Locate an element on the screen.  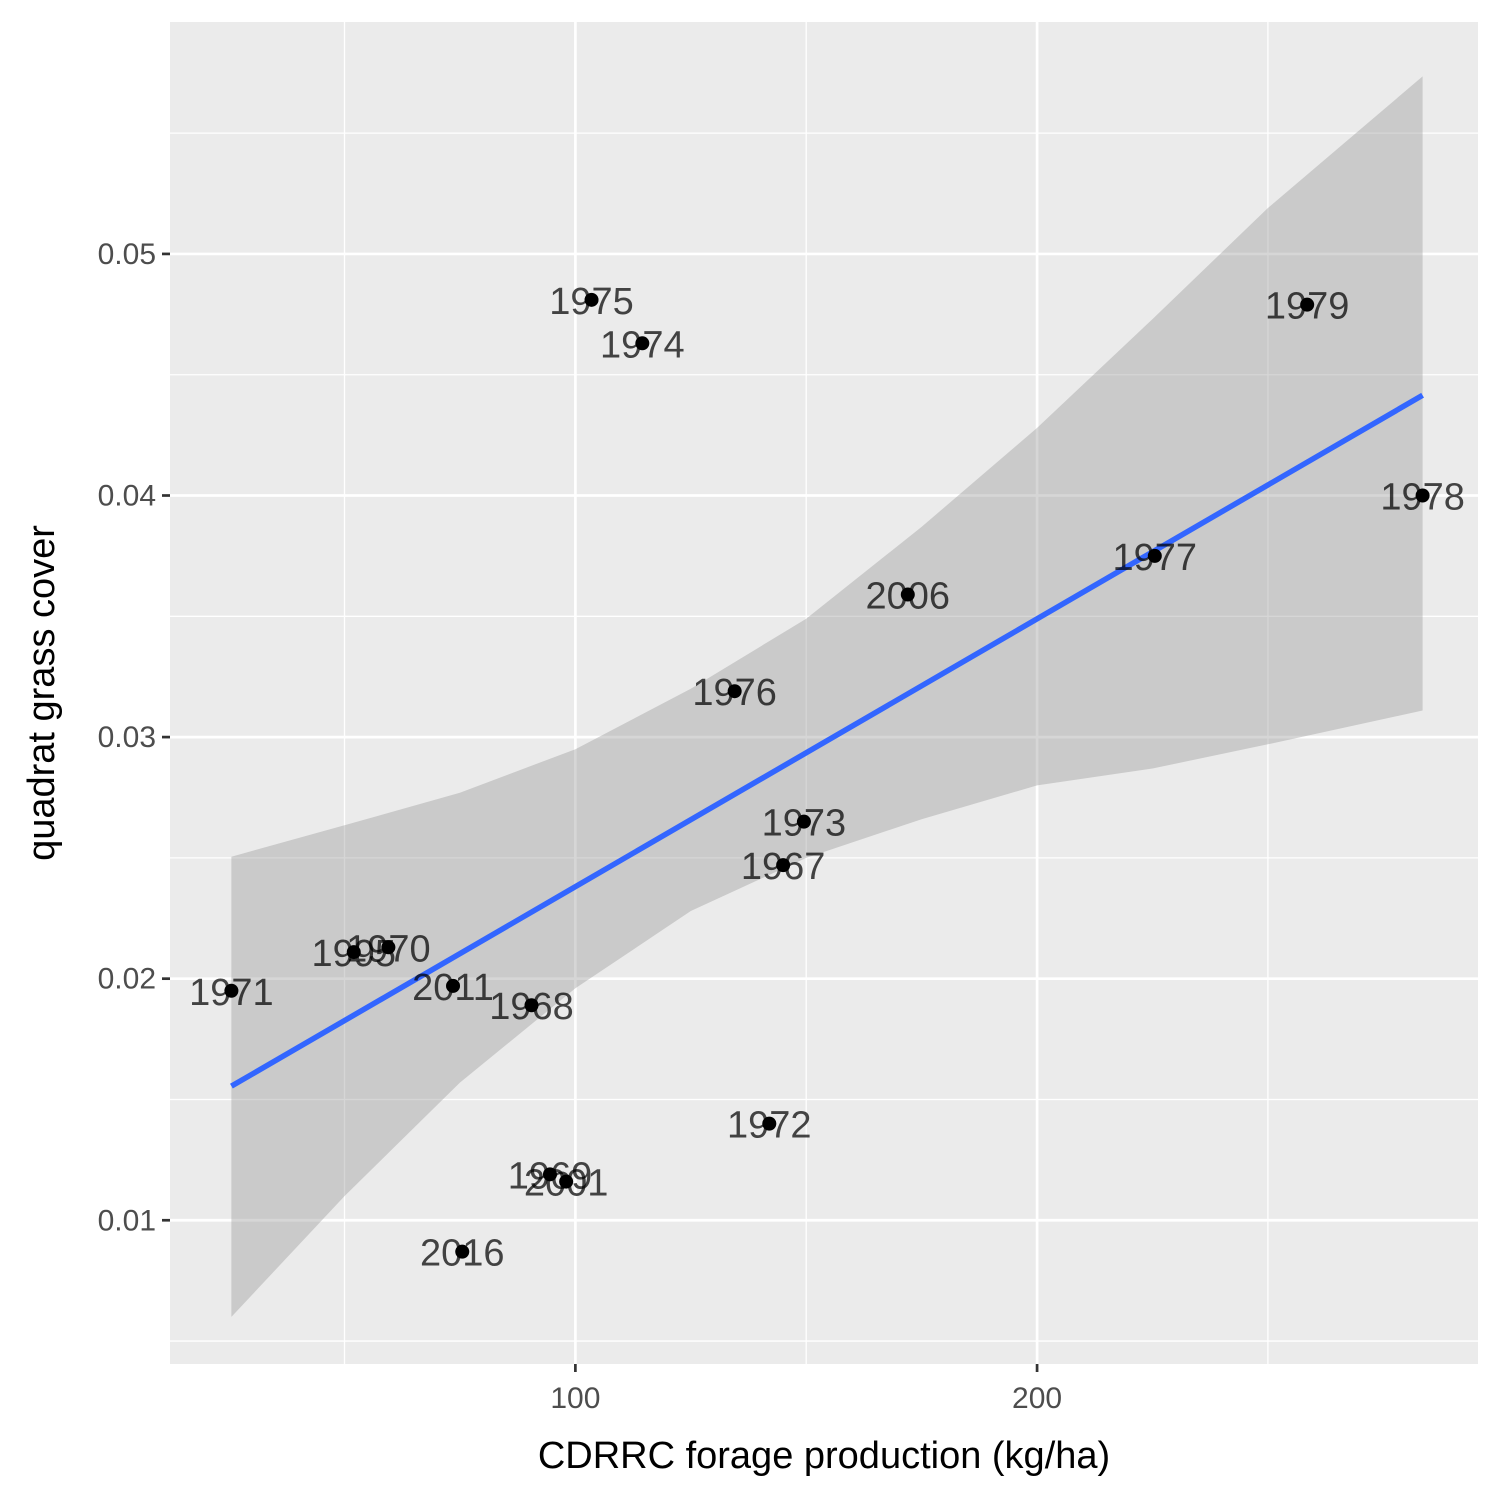
point-label-2016: 2016 is located at coordinates (462, 1254).